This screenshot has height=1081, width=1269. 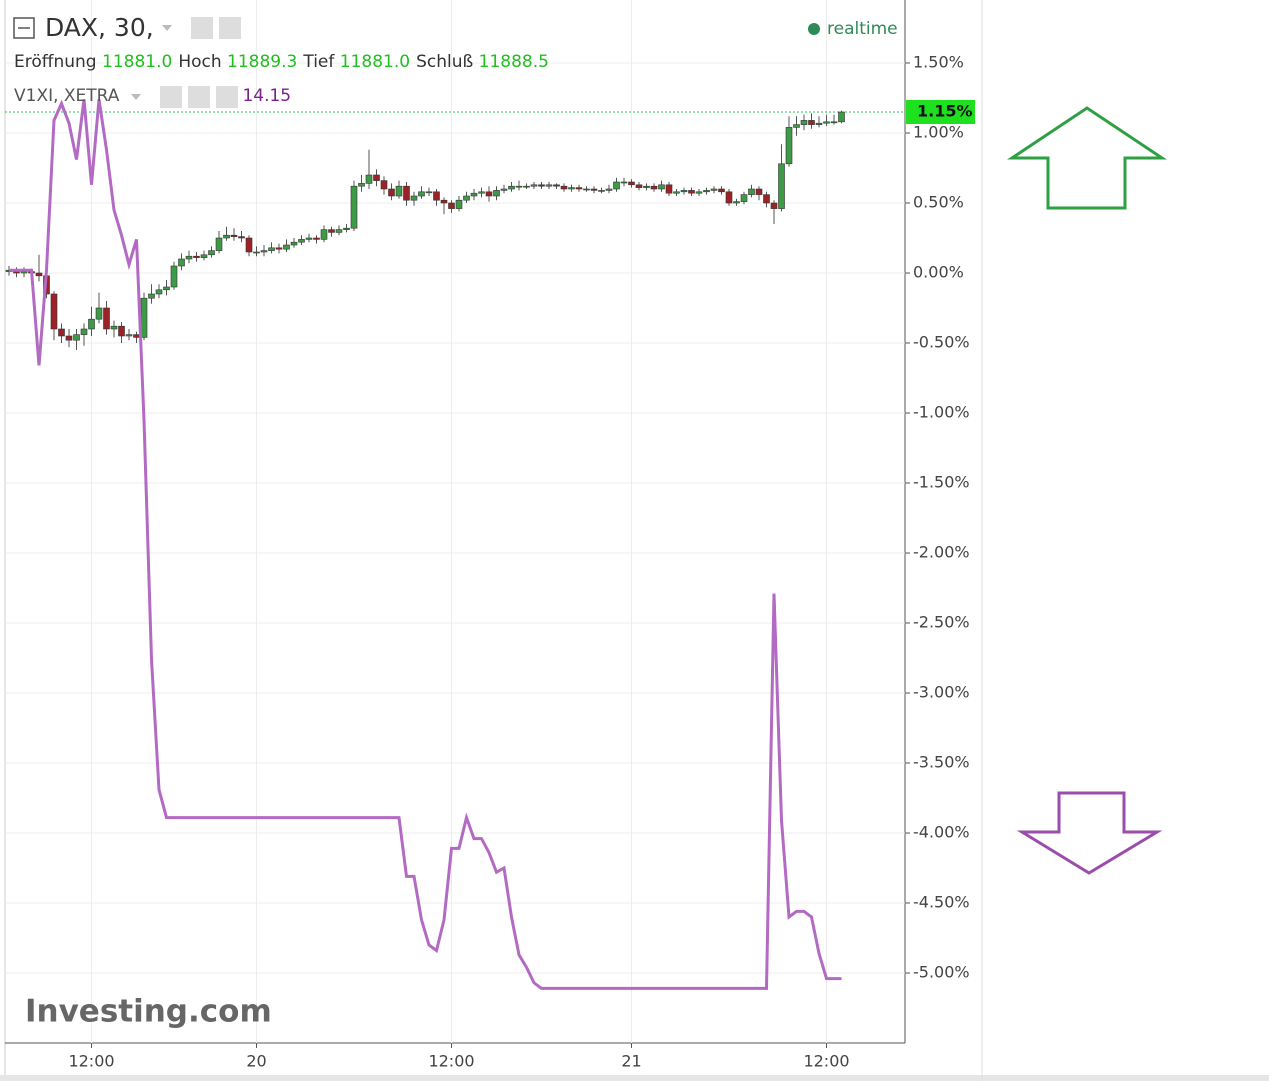 What do you see at coordinates (938, 62) in the screenshot?
I see `y-tick-label: 1.50%` at bounding box center [938, 62].